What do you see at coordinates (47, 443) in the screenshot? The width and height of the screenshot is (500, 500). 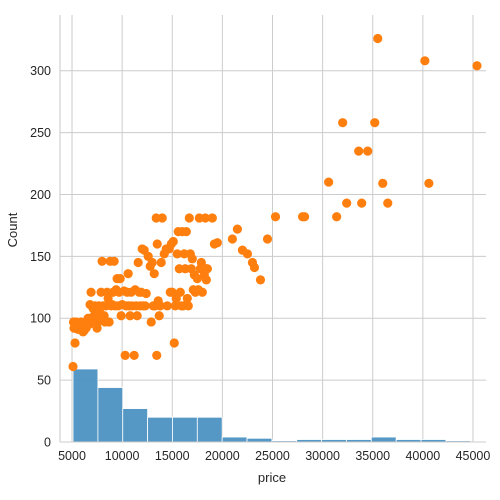 I see `y-tick-label: 0` at bounding box center [47, 443].